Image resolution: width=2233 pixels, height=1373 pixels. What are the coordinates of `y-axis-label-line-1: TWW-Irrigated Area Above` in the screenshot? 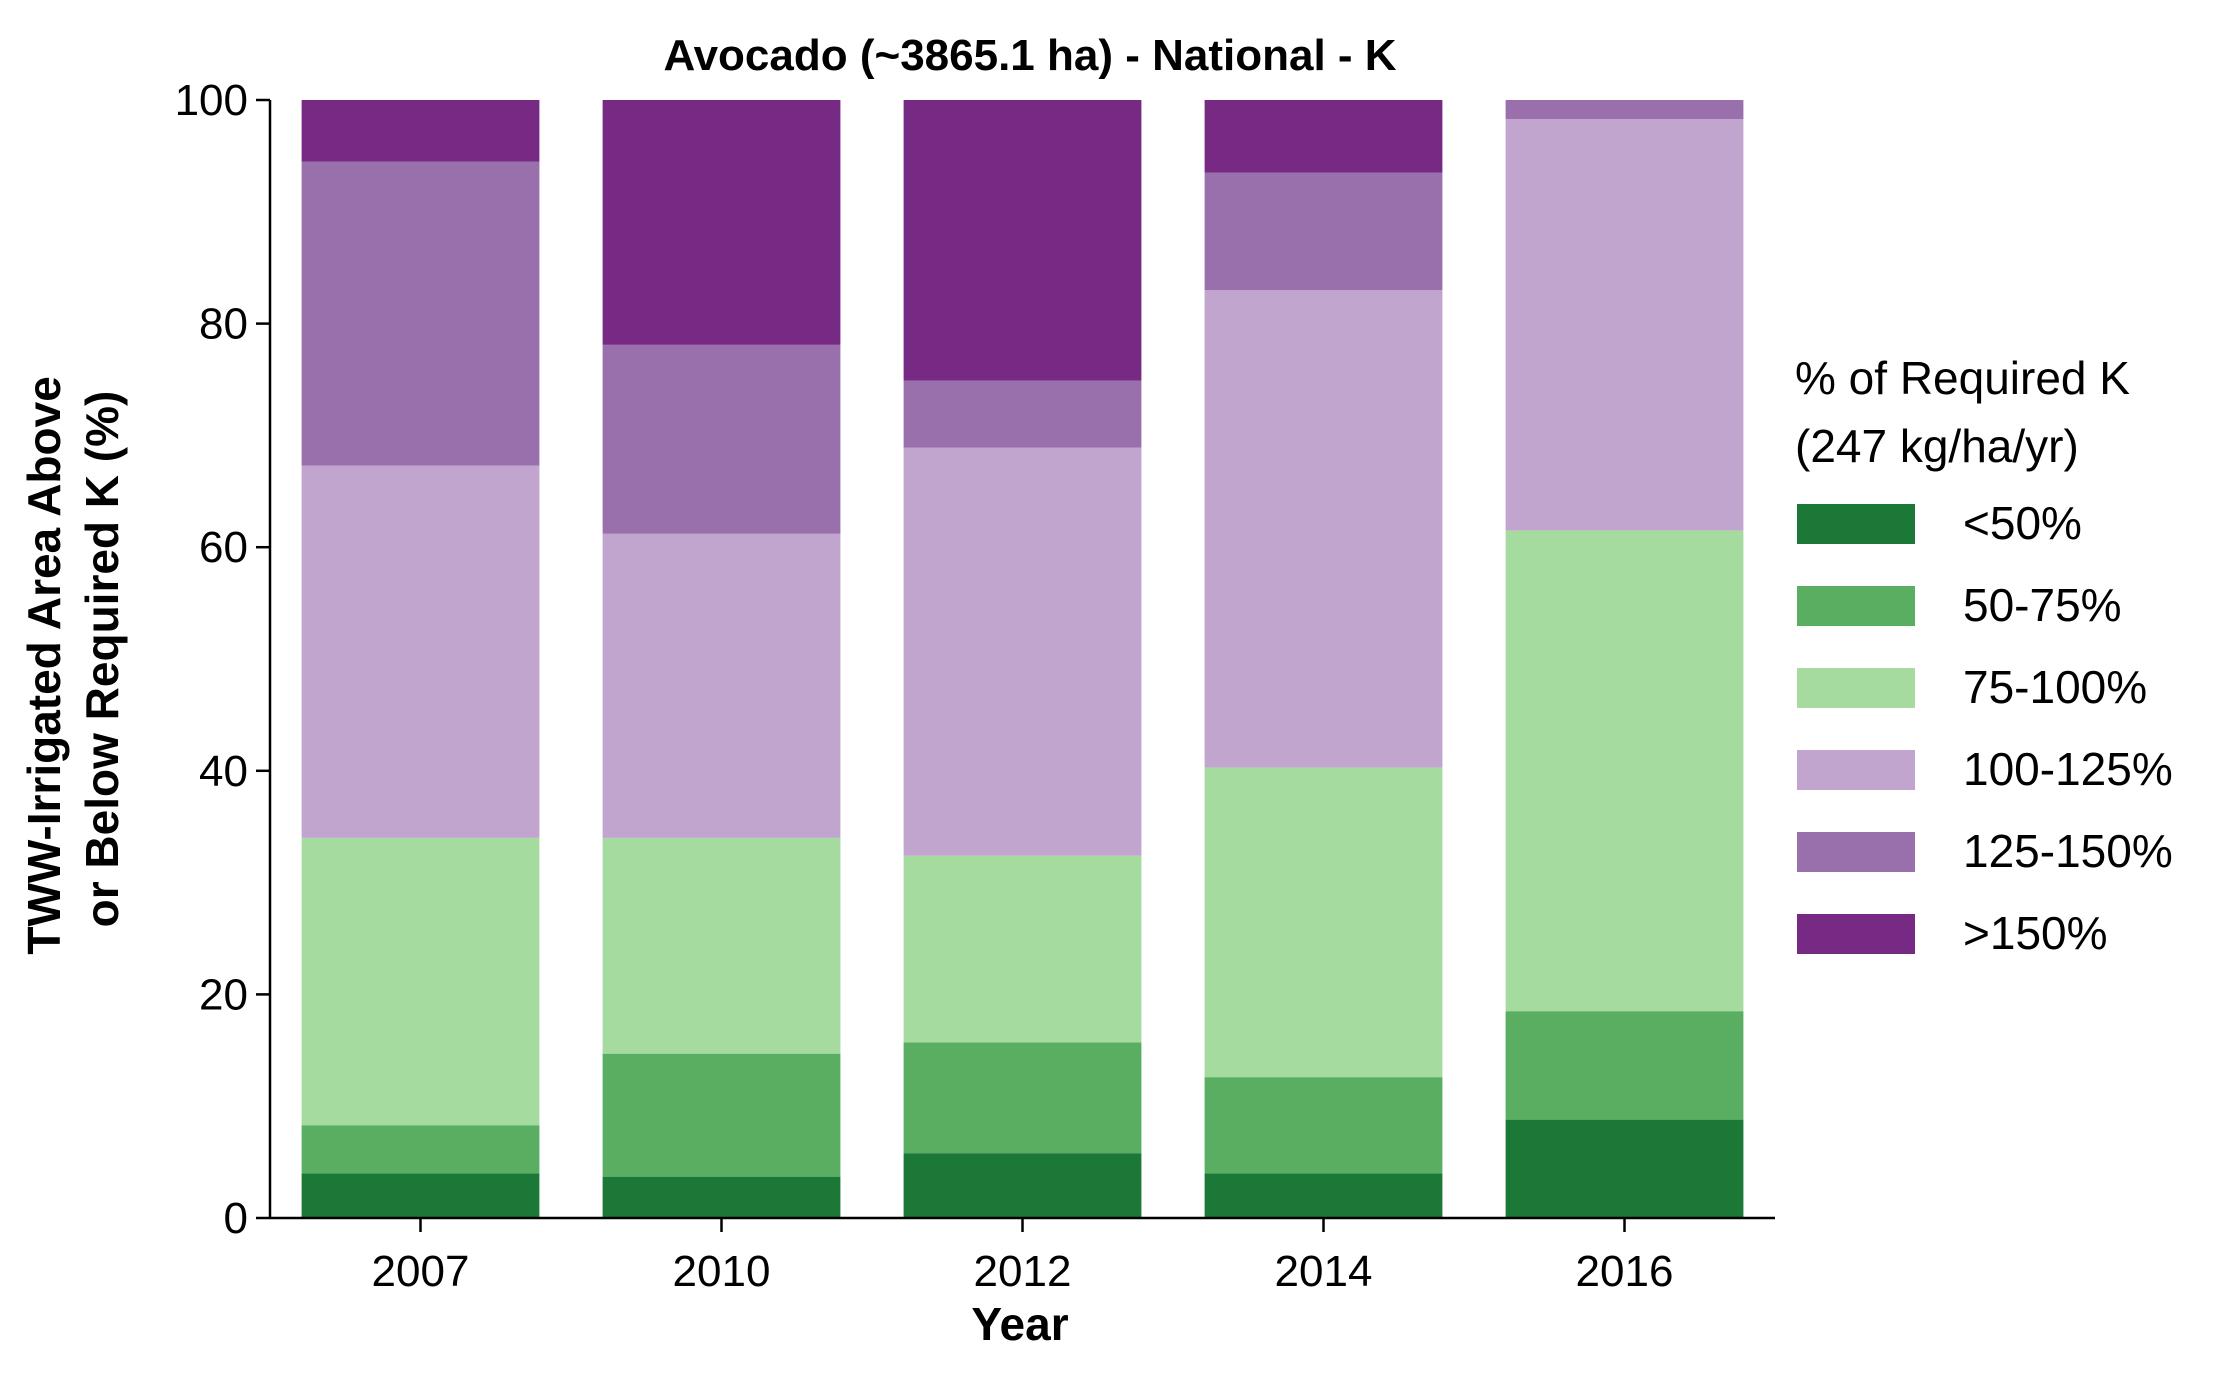 It's located at (44, 665).